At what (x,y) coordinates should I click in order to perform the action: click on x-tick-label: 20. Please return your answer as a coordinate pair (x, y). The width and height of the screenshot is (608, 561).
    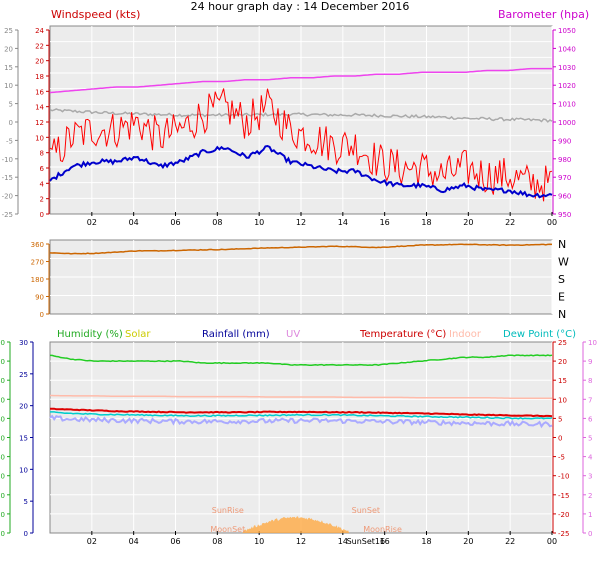
    Looking at the image, I should click on (468, 222).